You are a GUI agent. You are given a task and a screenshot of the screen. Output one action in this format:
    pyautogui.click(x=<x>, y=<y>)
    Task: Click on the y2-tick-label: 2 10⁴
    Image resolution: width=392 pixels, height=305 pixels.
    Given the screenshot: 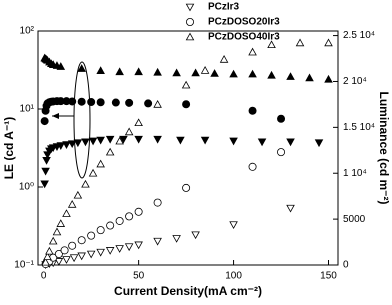 What is the action you would take?
    pyautogui.click(x=355, y=81)
    